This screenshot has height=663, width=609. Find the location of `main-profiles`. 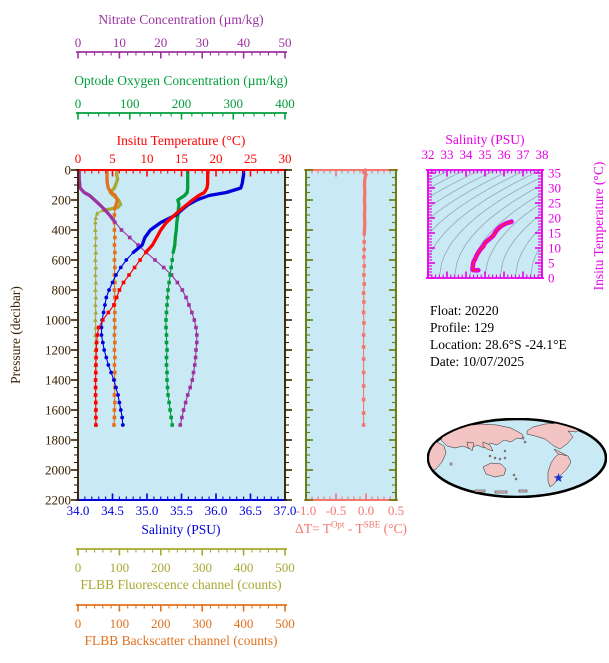

main-profiles is located at coordinates (162, 298).